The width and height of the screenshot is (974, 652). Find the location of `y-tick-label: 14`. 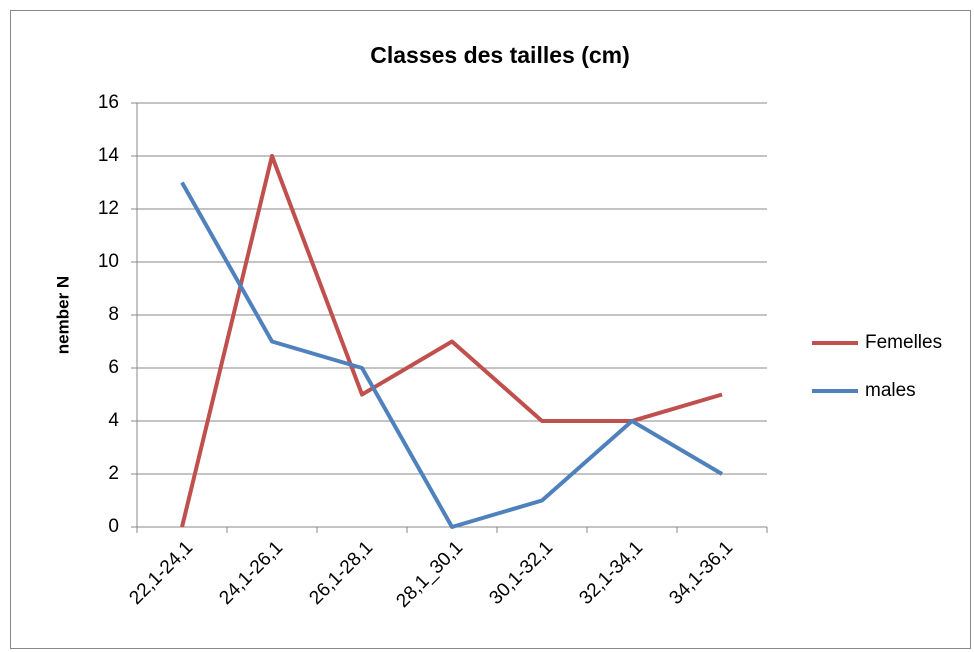

y-tick-label: 14 is located at coordinates (109, 155).